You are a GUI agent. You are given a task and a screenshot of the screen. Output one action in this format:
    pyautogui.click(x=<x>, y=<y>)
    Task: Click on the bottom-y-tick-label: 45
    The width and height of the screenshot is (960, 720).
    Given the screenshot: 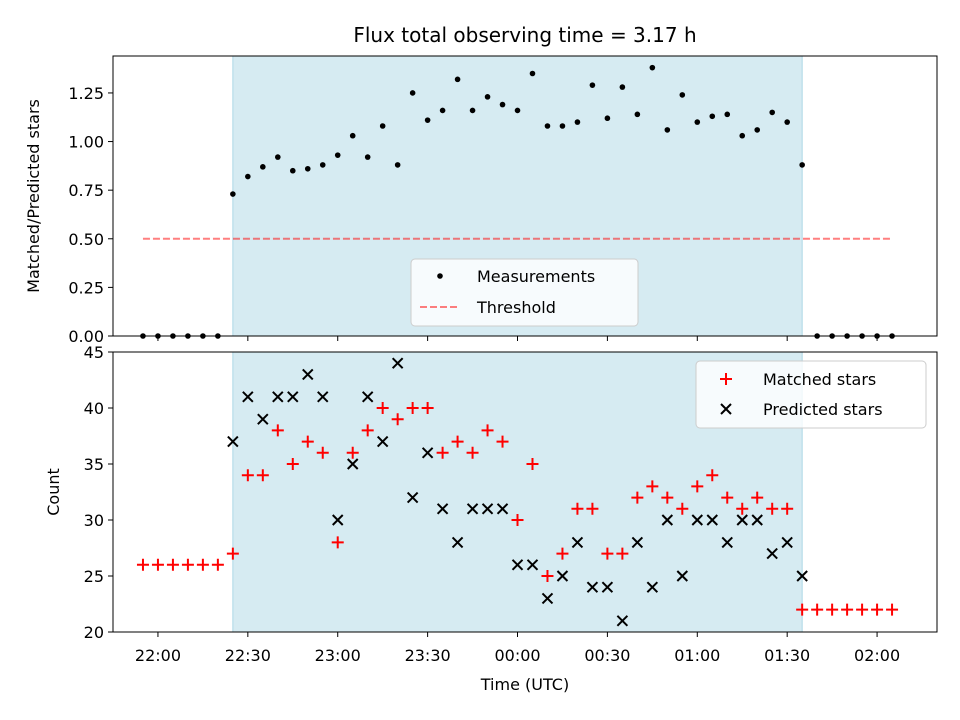 What is the action you would take?
    pyautogui.click(x=94, y=352)
    